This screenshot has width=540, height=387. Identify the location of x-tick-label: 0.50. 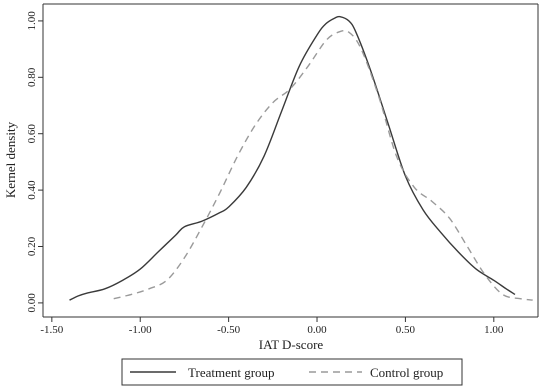
(406, 330).